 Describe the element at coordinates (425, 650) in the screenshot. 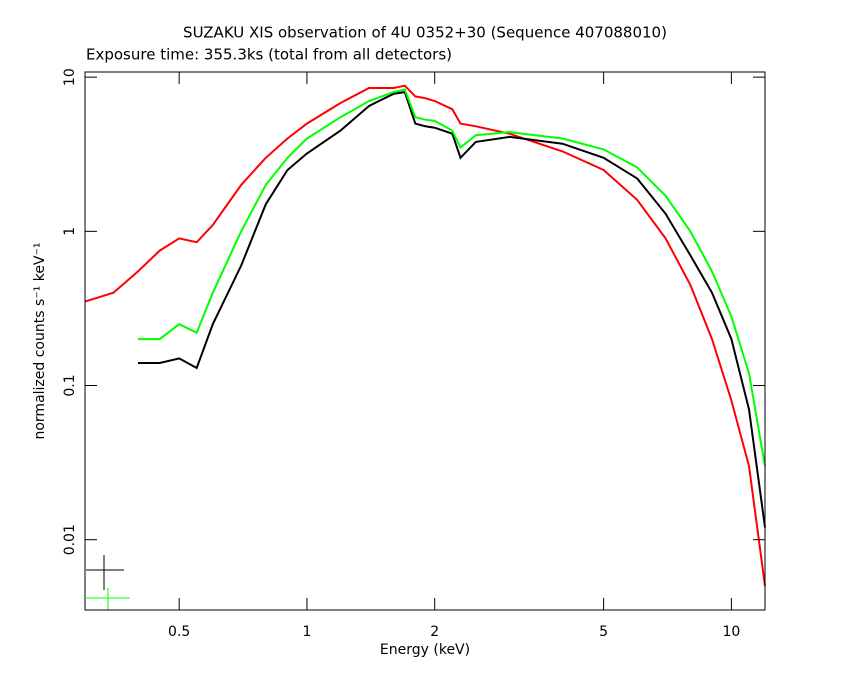

I see `x-axis-label: Energy (keV)` at that location.